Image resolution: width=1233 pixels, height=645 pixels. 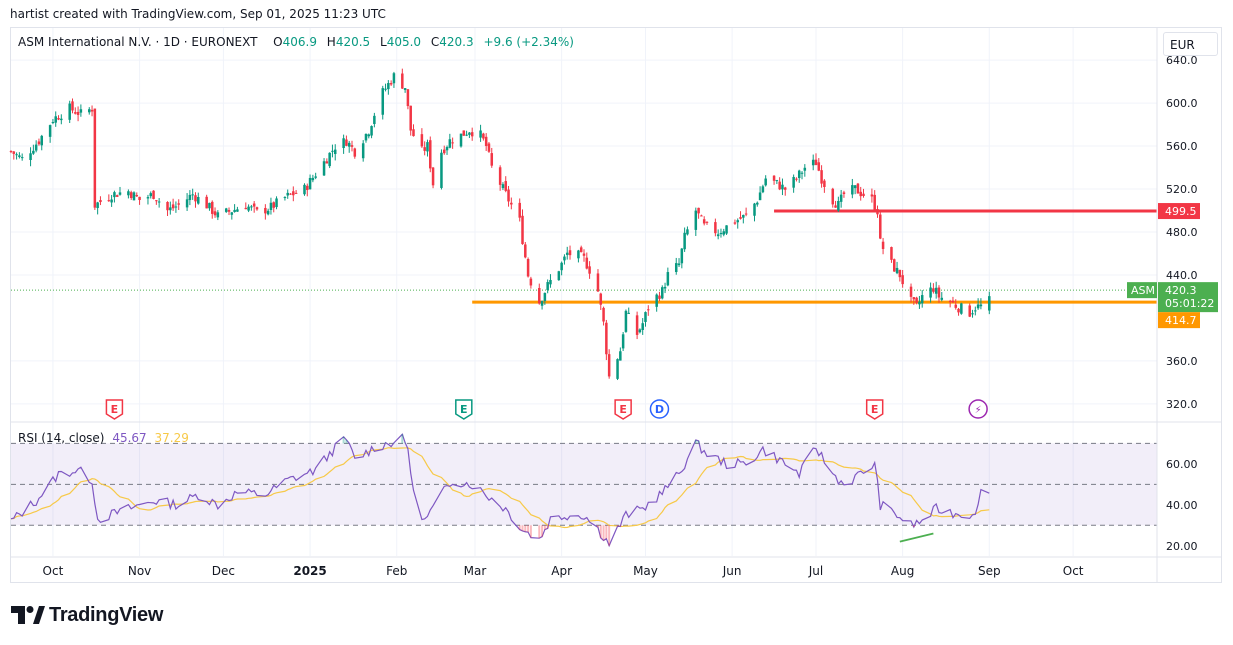 I want to click on currency-selector: EUR, so click(x=1190, y=44).